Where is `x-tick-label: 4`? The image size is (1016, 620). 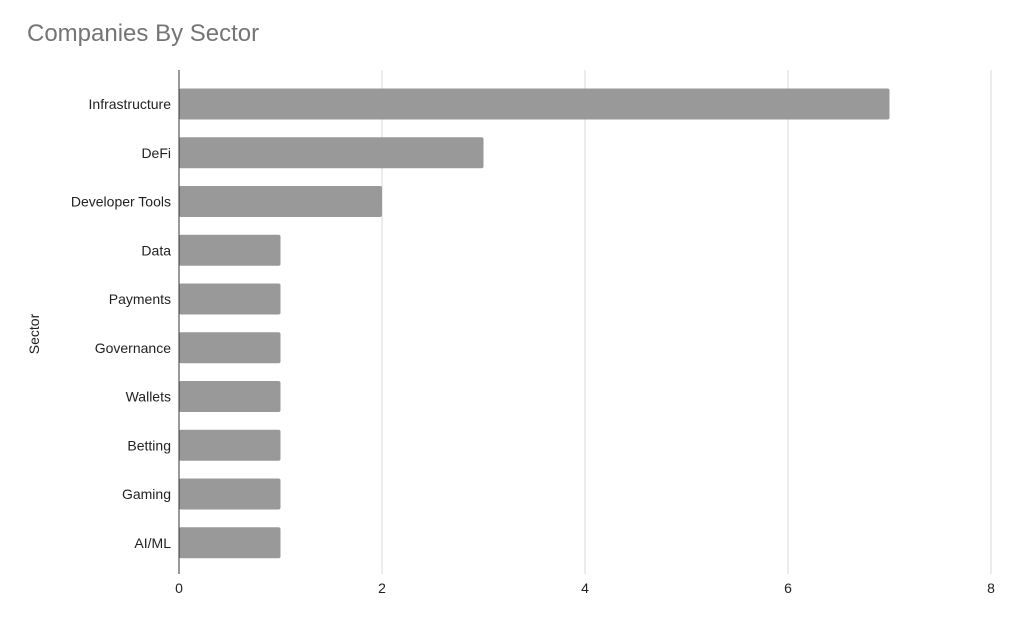 x-tick-label: 4 is located at coordinates (585, 588).